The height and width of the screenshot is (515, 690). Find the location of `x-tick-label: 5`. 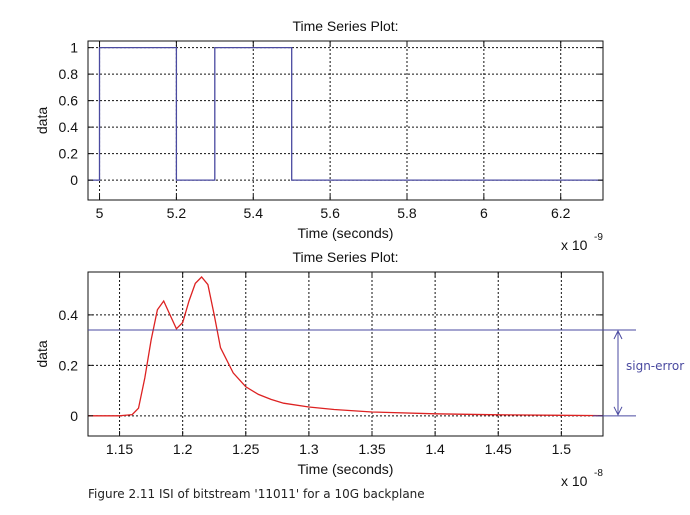

x-tick-label: 5 is located at coordinates (100, 213).